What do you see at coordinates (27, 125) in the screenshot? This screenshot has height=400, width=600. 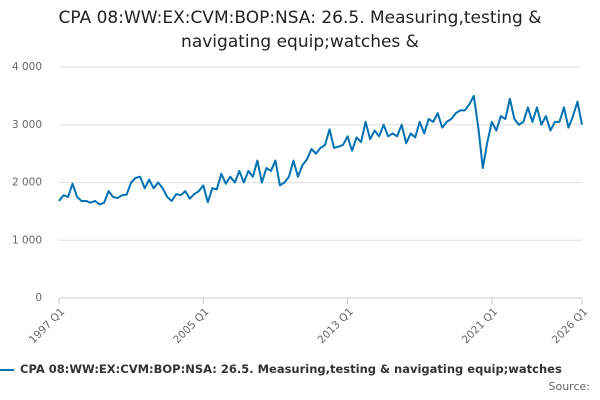 I see `y-tick-label: 3 000` at bounding box center [27, 125].